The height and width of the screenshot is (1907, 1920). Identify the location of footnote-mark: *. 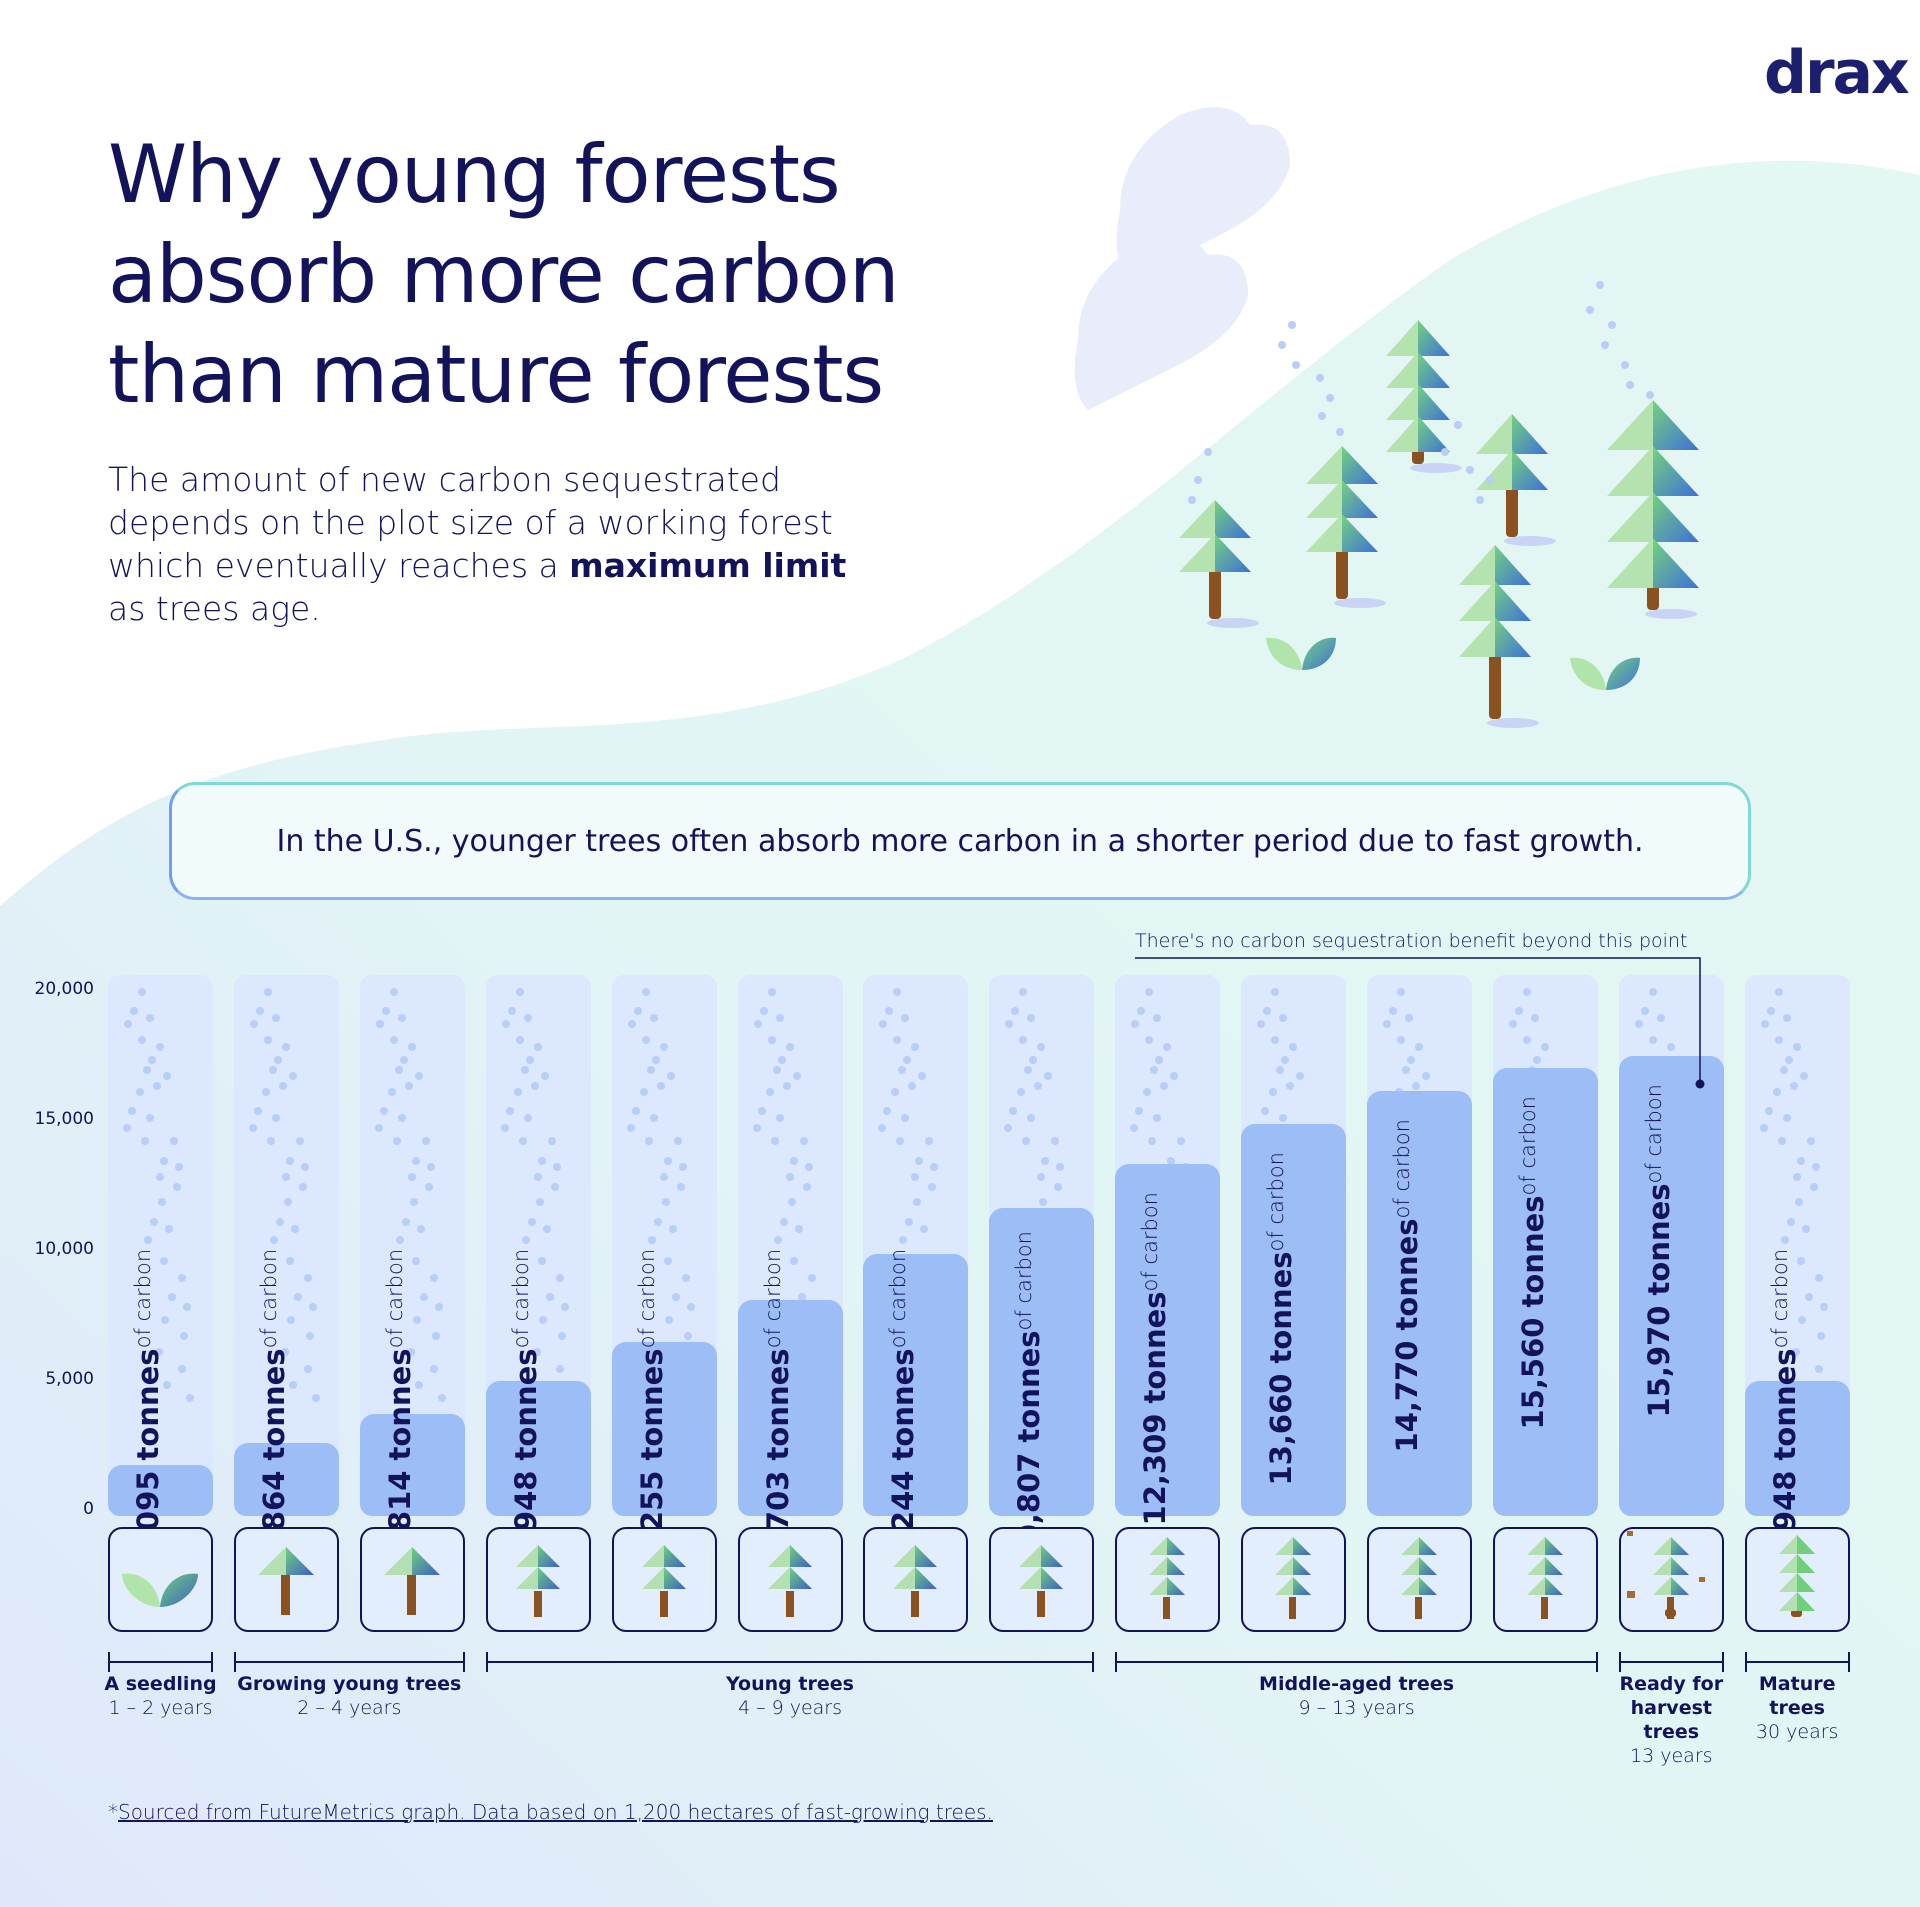
(113, 1812).